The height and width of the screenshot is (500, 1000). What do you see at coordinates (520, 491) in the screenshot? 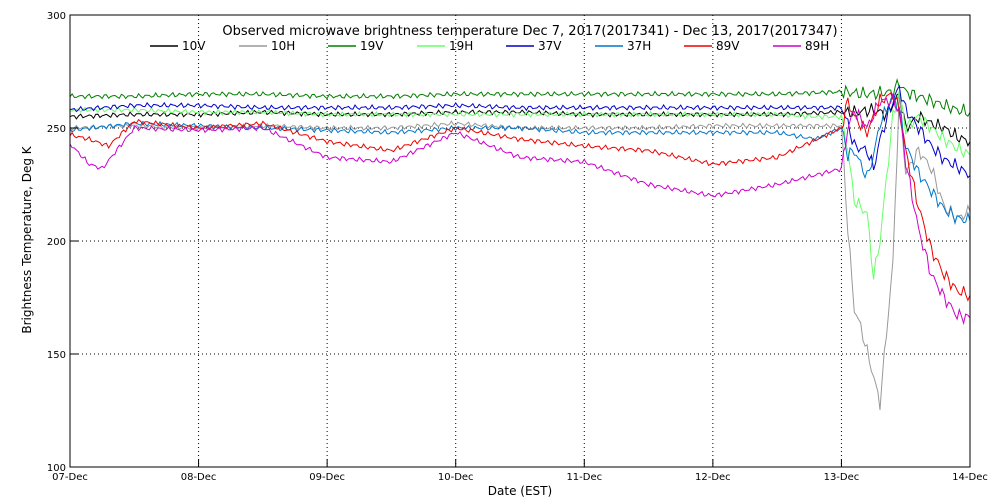
I see `x-axis-label: Date (EST)` at bounding box center [520, 491].